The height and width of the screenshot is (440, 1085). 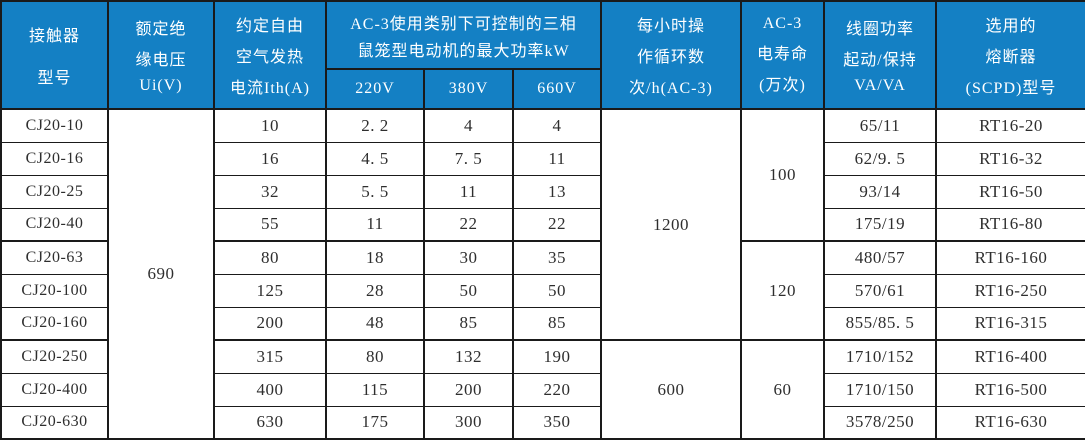 I want to click on cell-model: CJ20-100, so click(x=54, y=290).